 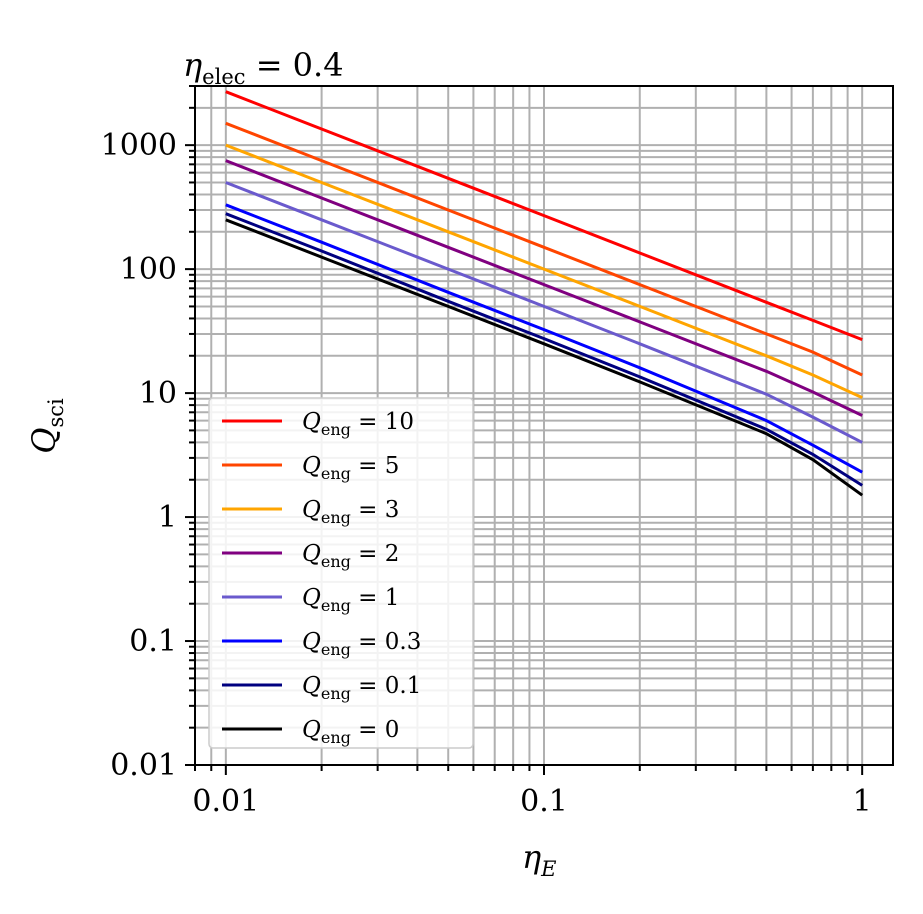 I want to click on chart-title: ηelec = 0.4, so click(x=263, y=67).